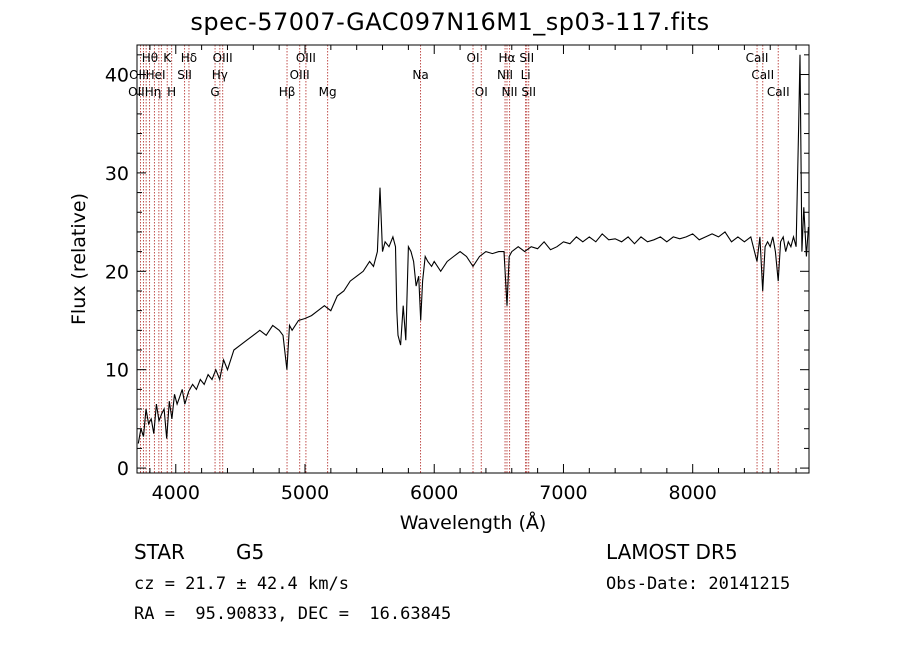  Describe the element at coordinates (693, 493) in the screenshot. I see `x-tick-label: 8000` at that location.